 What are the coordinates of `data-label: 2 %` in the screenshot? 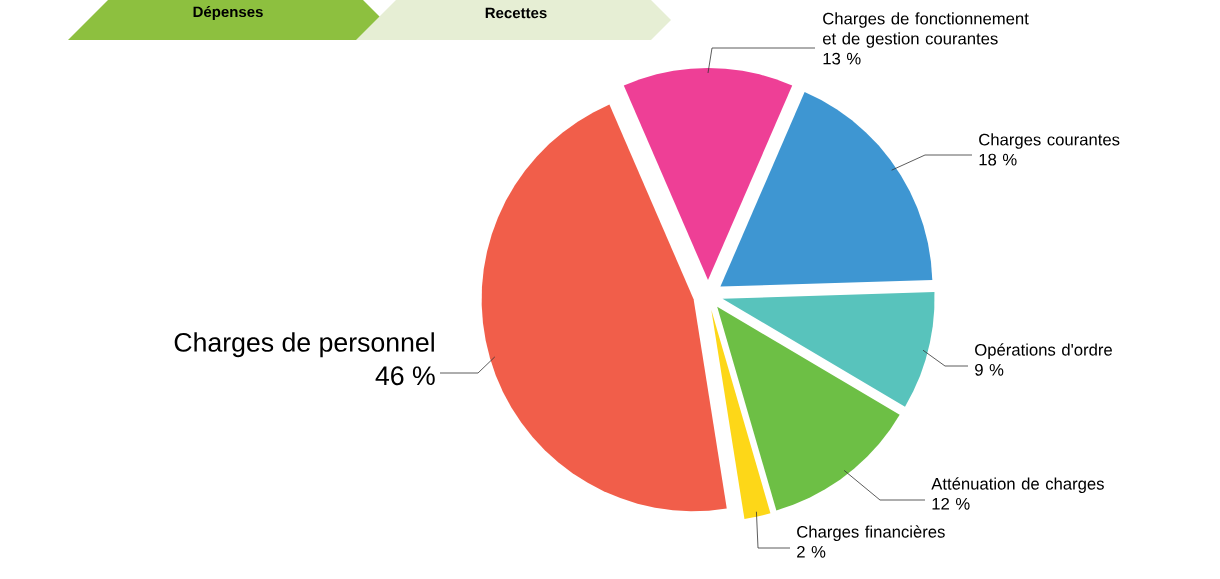 It's located at (811, 551).